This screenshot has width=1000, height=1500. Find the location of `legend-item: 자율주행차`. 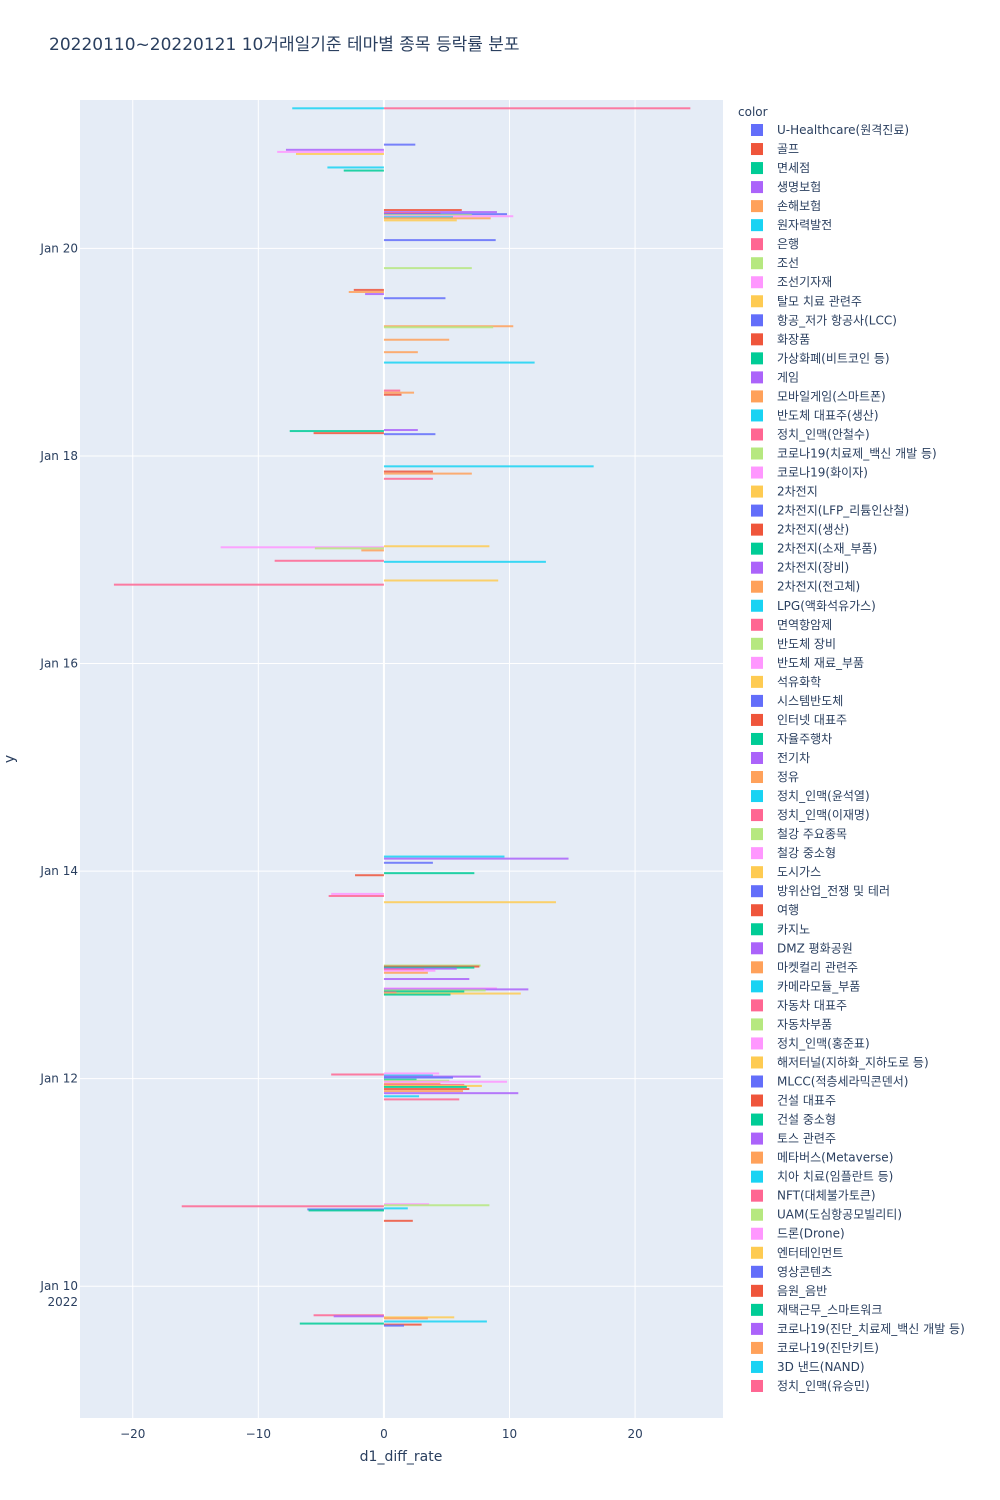

legend-item: 자율주행차 is located at coordinates (791, 738).